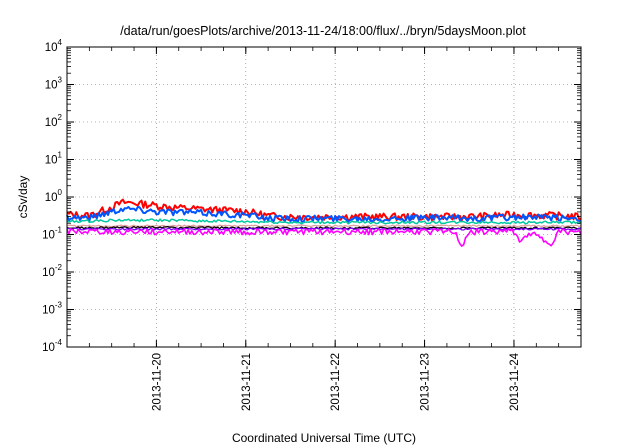 The height and width of the screenshot is (448, 640). What do you see at coordinates (54, 159) in the screenshot?
I see `y-tick-label: 10¹` at bounding box center [54, 159].